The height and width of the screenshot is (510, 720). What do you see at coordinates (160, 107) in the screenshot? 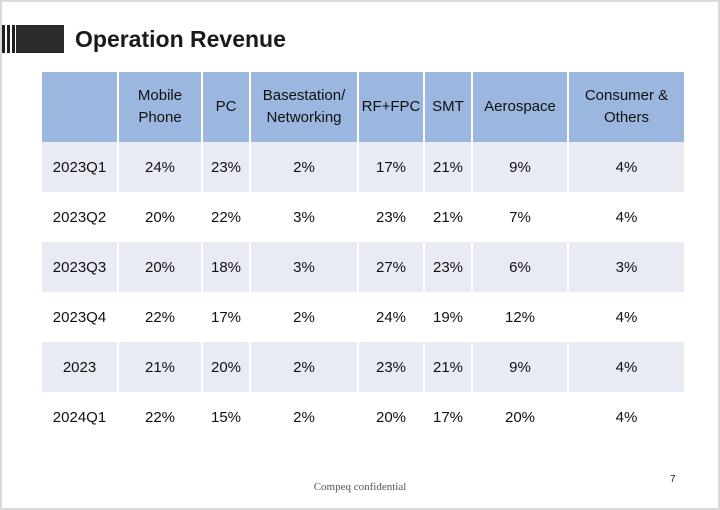
I see `header-cell-mobile-phone: Mobile Phone` at bounding box center [160, 107].